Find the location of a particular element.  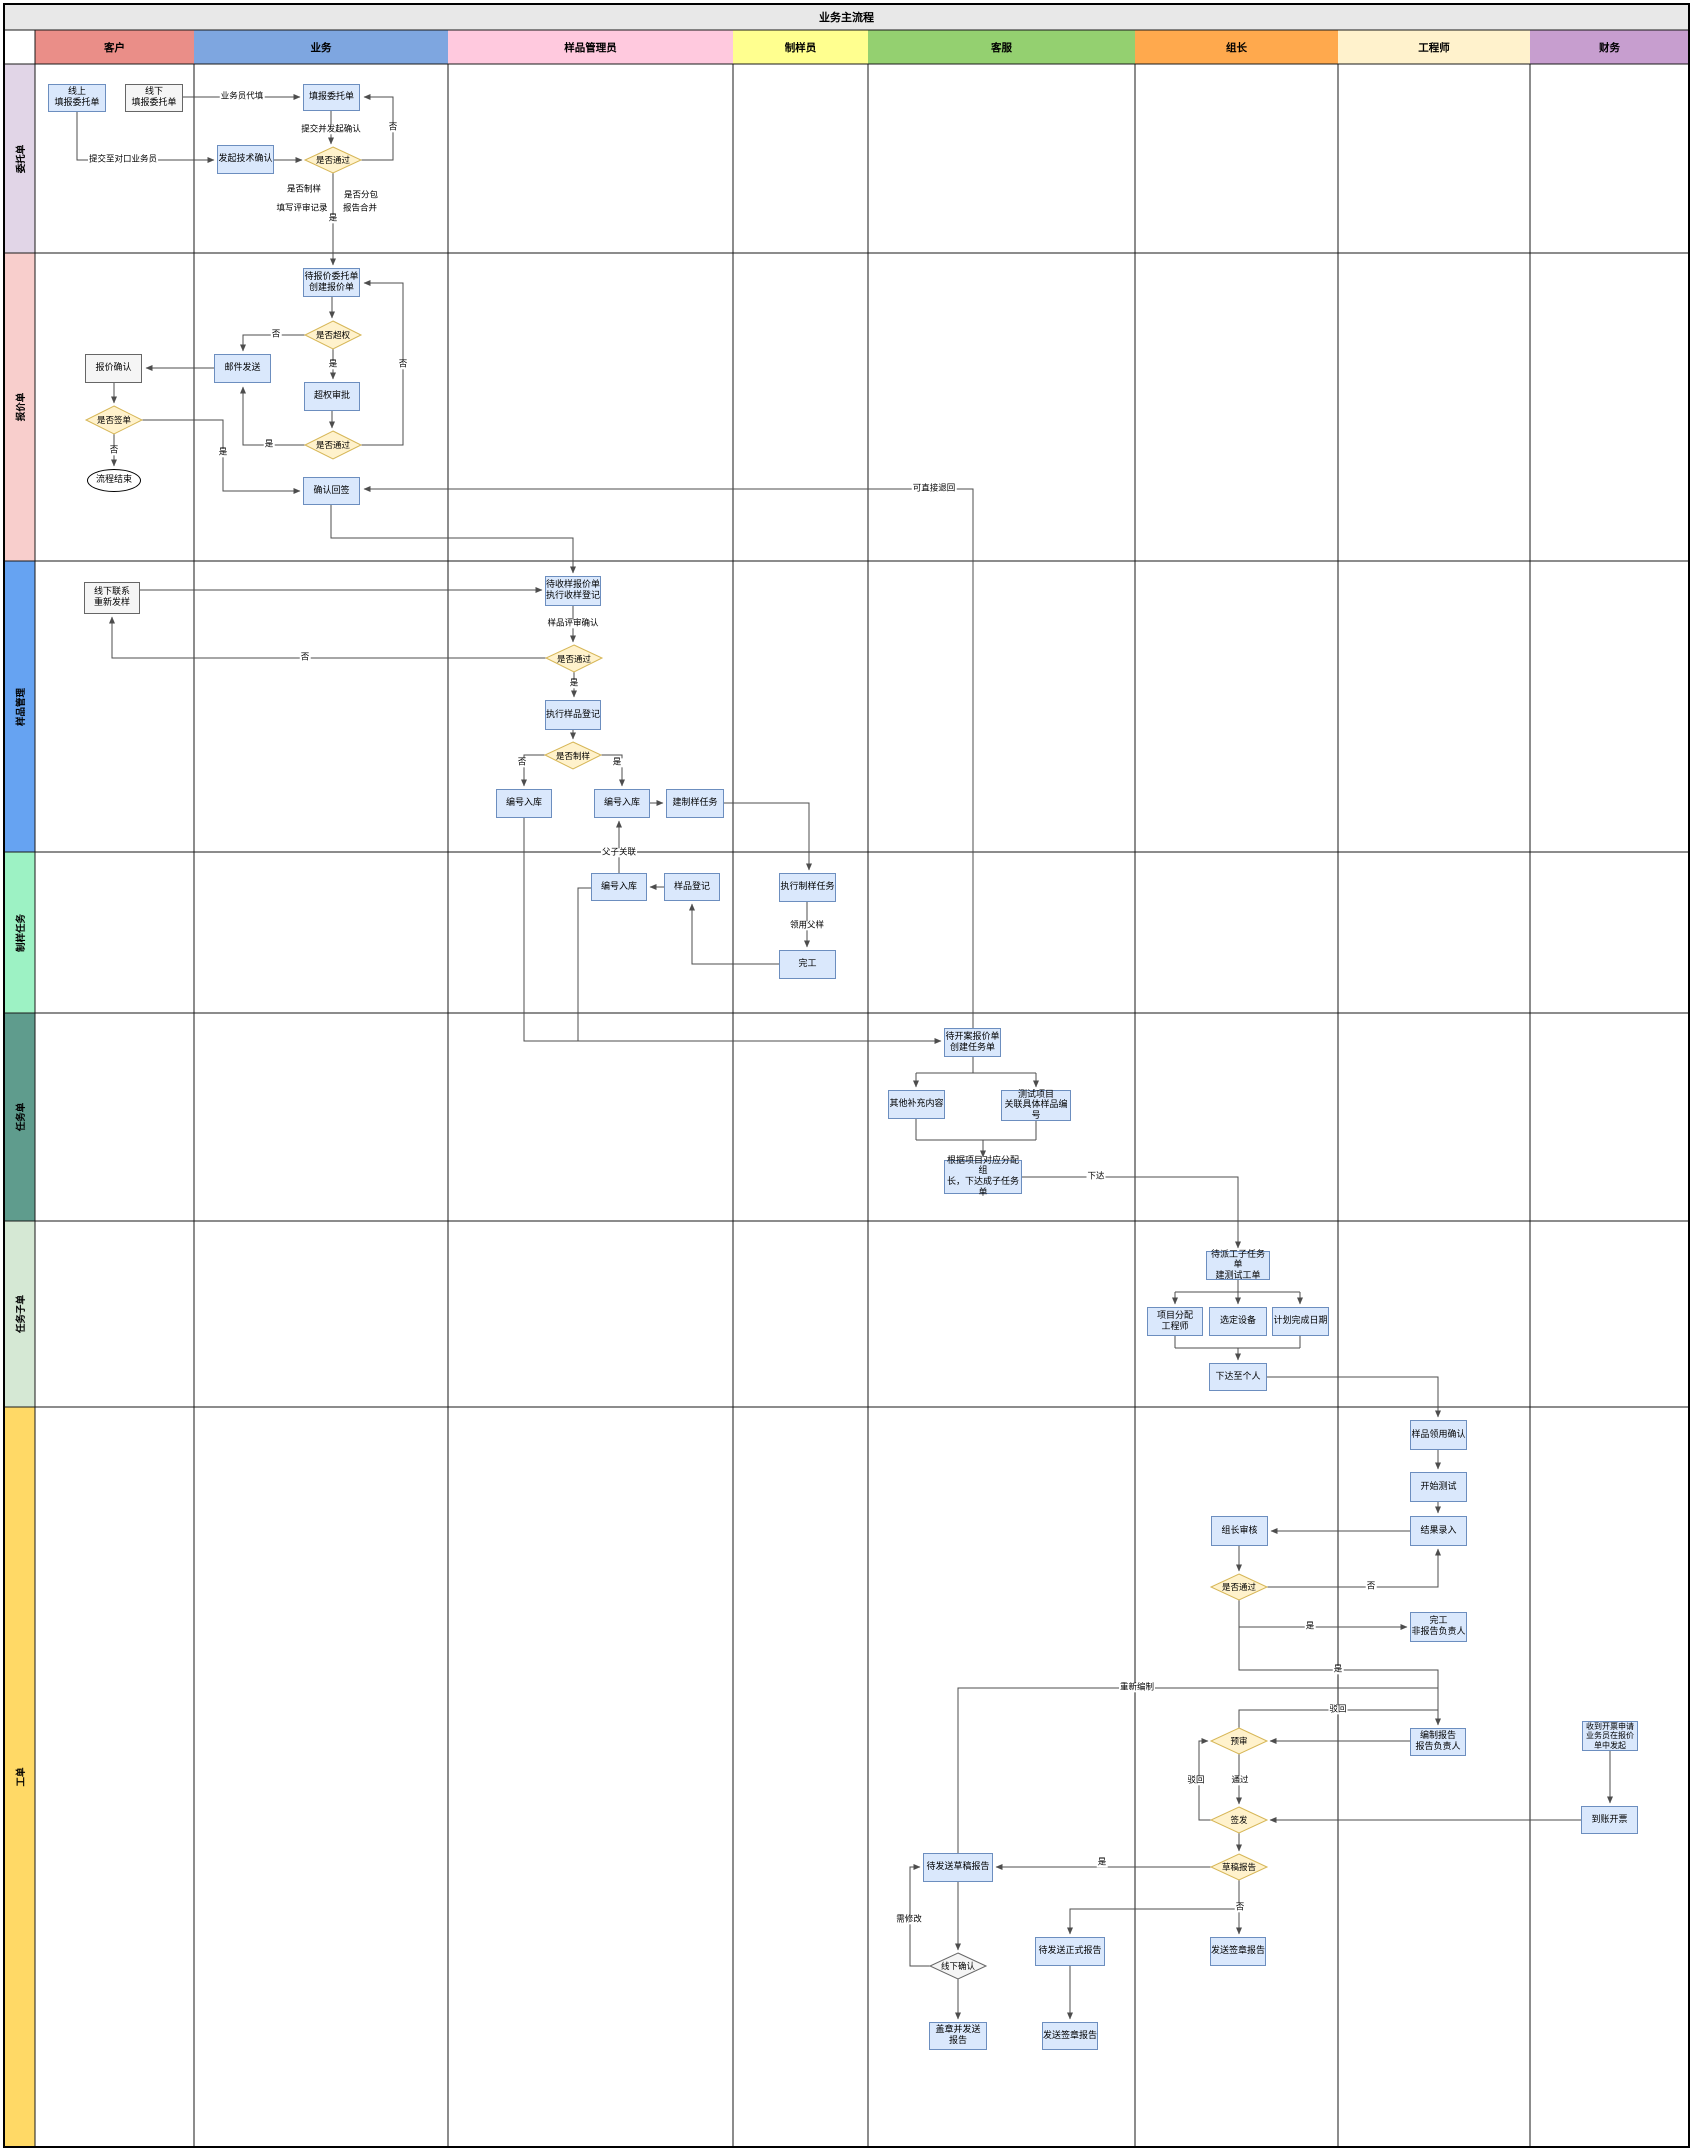

lane-strip-sub-task: 任务子单 is located at coordinates (19, 1314).